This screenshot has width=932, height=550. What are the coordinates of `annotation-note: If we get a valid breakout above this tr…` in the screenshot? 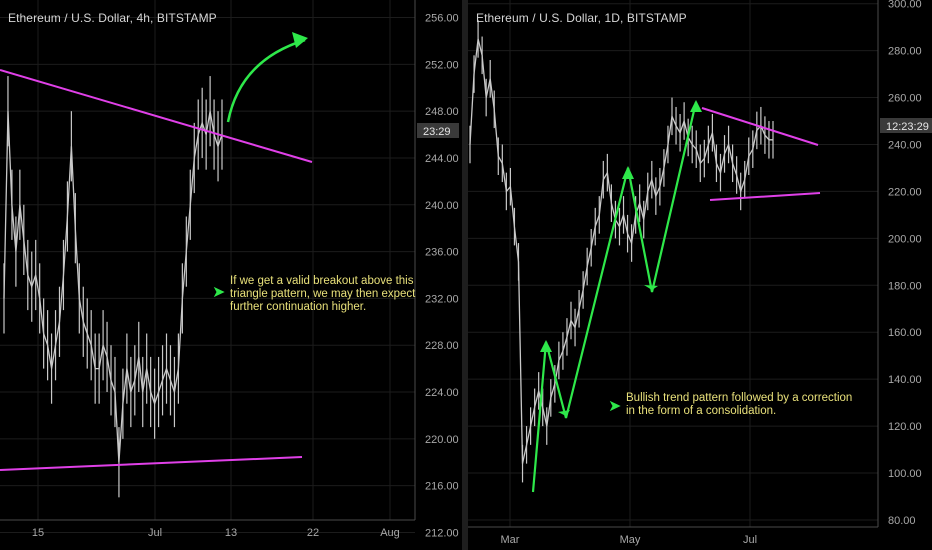 It's located at (322, 294).